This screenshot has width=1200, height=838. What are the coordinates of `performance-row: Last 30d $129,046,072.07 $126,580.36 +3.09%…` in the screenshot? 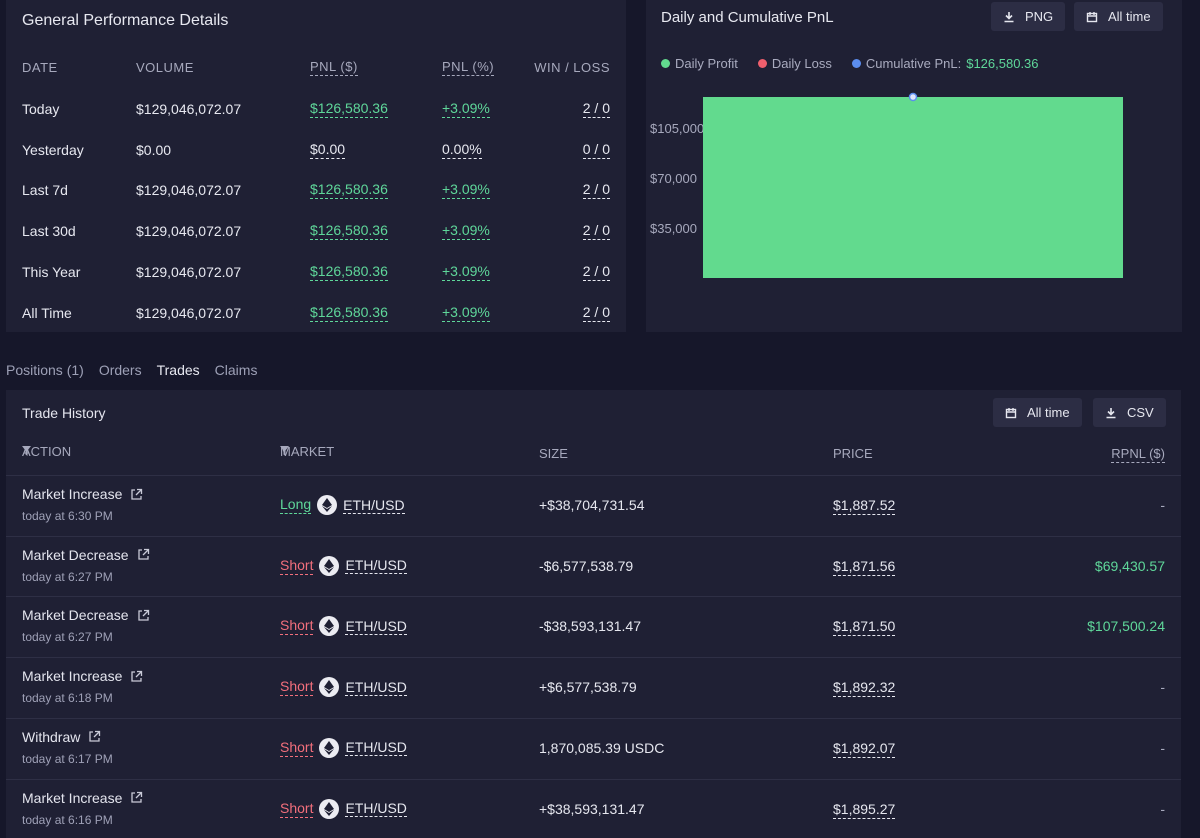 It's located at (316, 231).